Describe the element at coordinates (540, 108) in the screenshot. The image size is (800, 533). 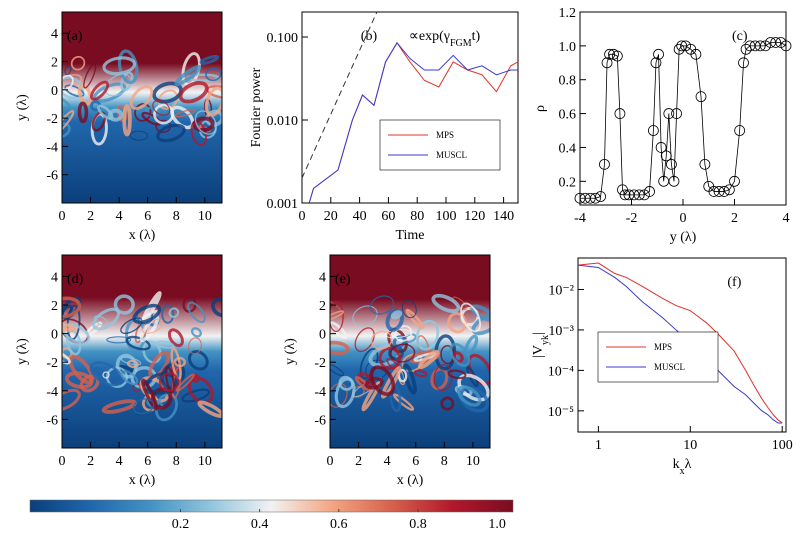
I see `y-axis-label: ρ` at that location.